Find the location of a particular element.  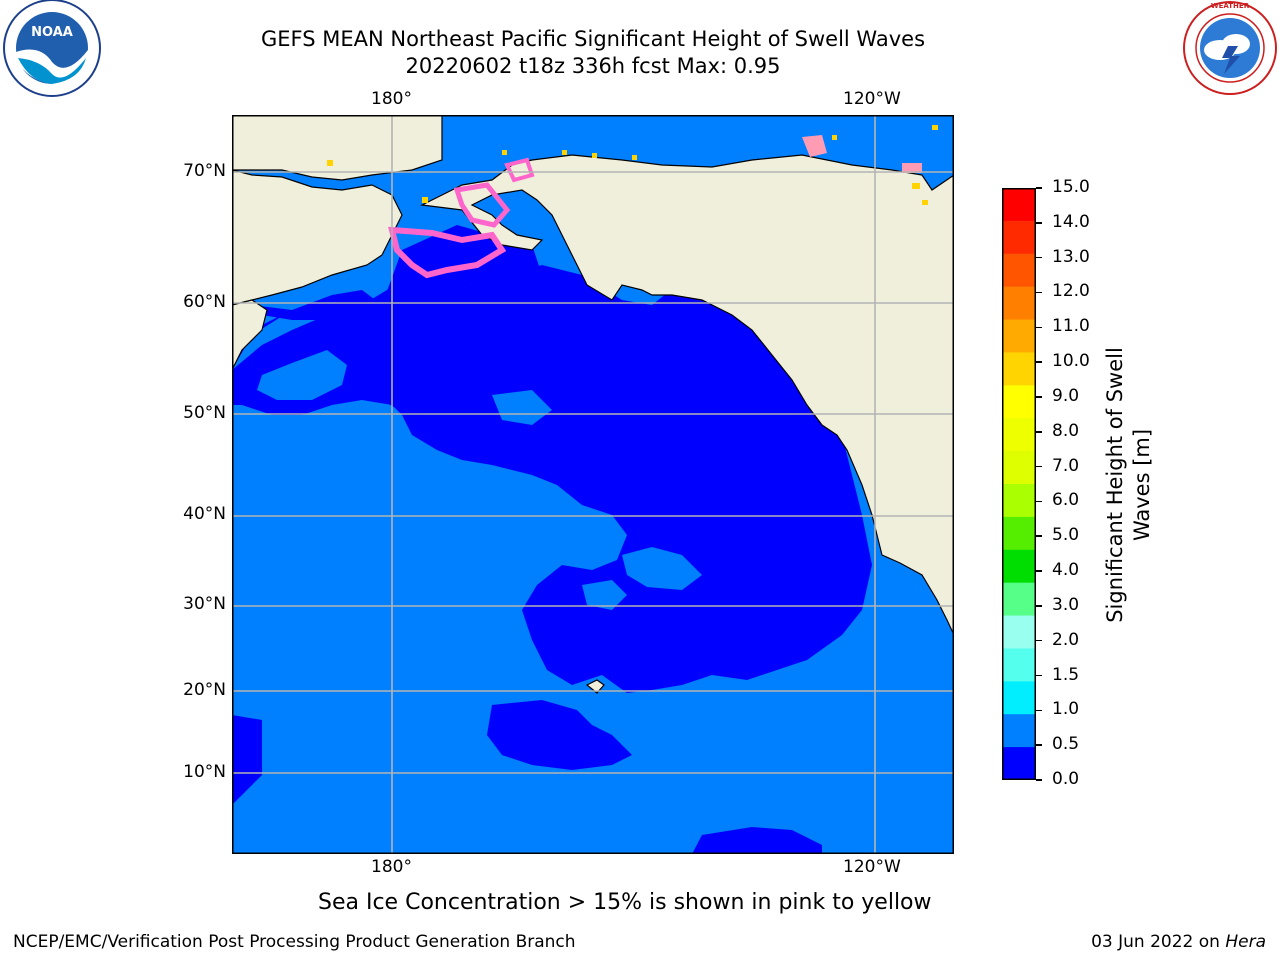

lat-tick-50n: 50°N is located at coordinates (204, 413).